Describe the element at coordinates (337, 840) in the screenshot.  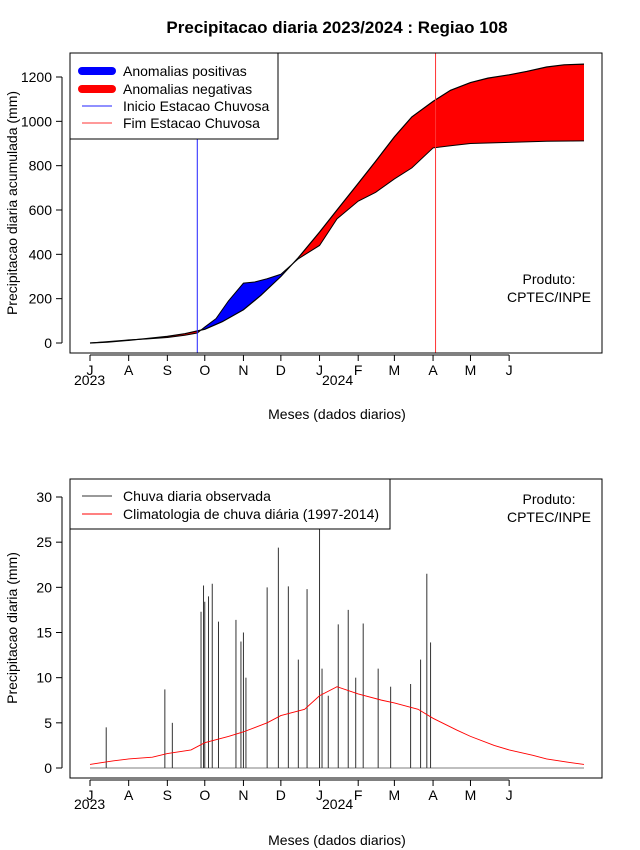
I see `bottom-x-axis-label: Meses (dados diarios)` at that location.